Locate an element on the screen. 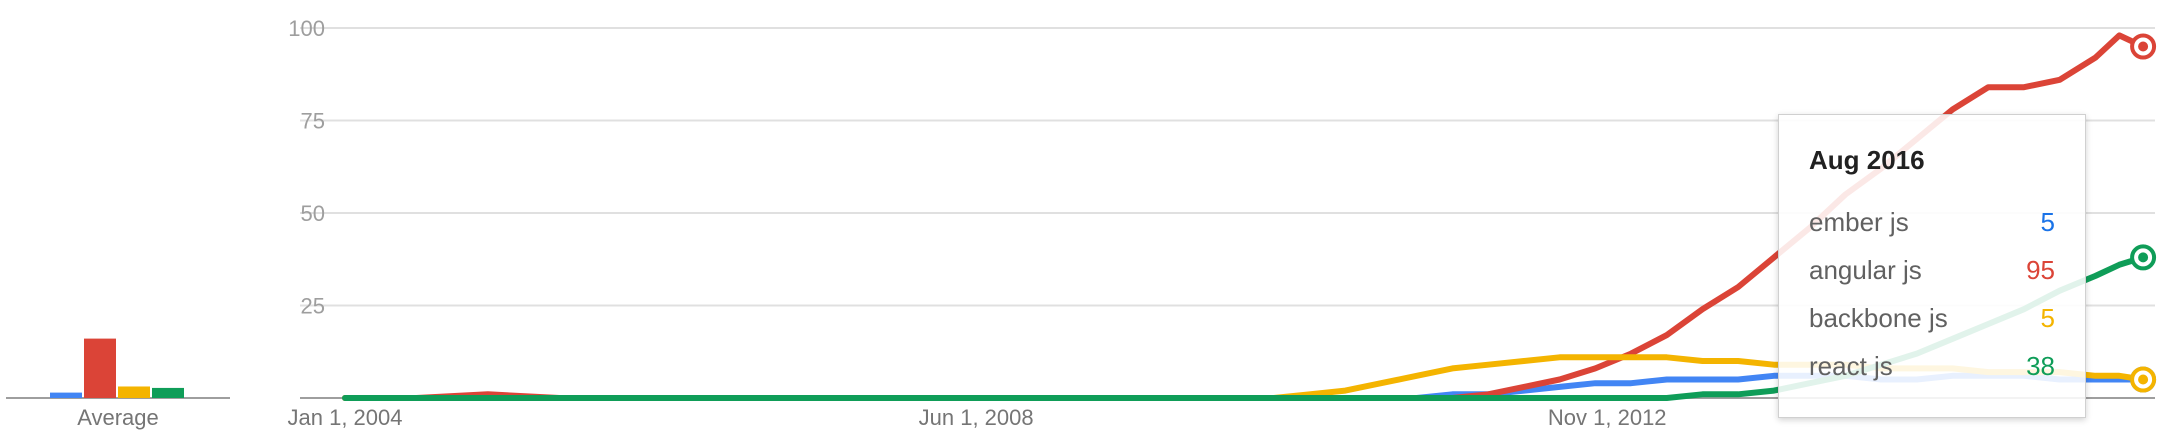  average-bar-react-js is located at coordinates (168, 392).